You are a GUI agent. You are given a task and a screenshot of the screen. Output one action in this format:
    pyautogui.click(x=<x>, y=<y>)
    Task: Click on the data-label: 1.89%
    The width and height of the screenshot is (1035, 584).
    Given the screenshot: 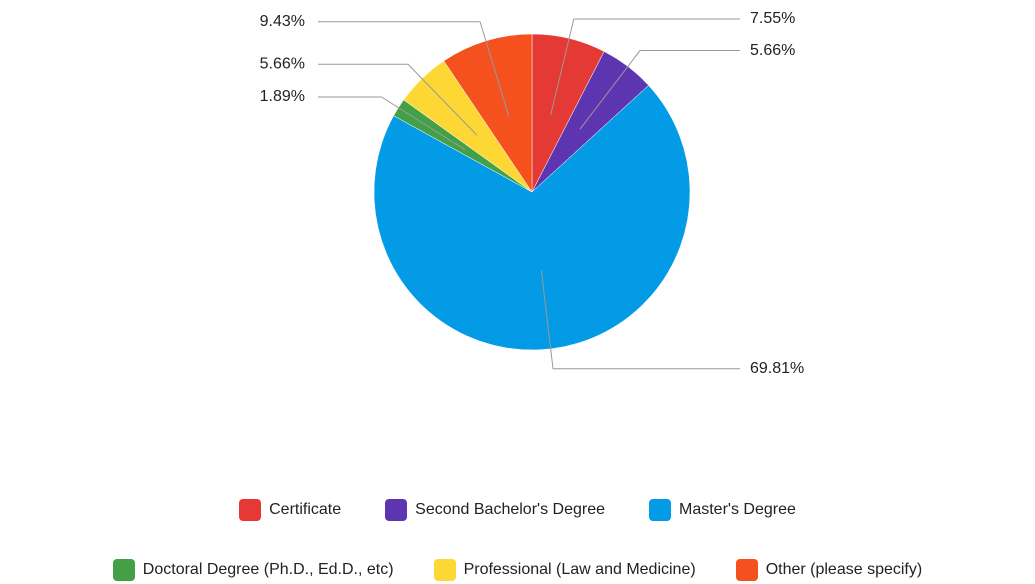 What is the action you would take?
    pyautogui.click(x=282, y=96)
    